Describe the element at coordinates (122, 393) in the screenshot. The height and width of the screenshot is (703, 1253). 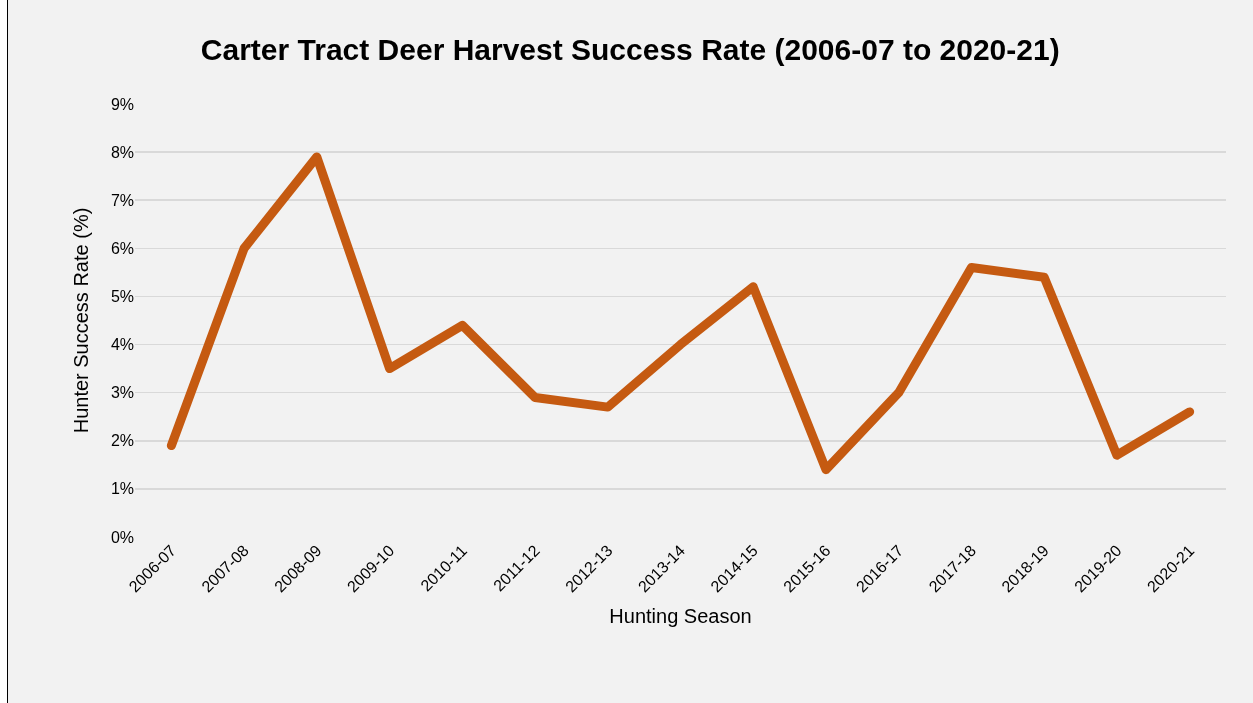
I see `y-tick-label: 3%` at that location.